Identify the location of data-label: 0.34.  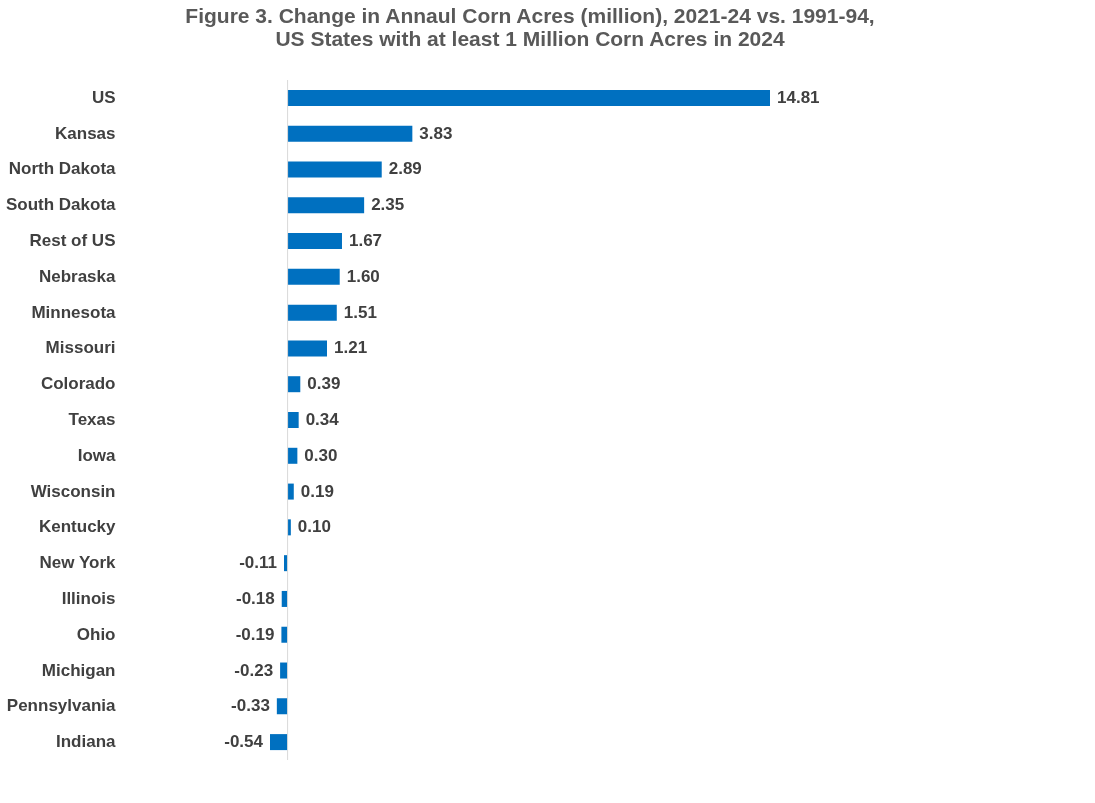
(322, 419).